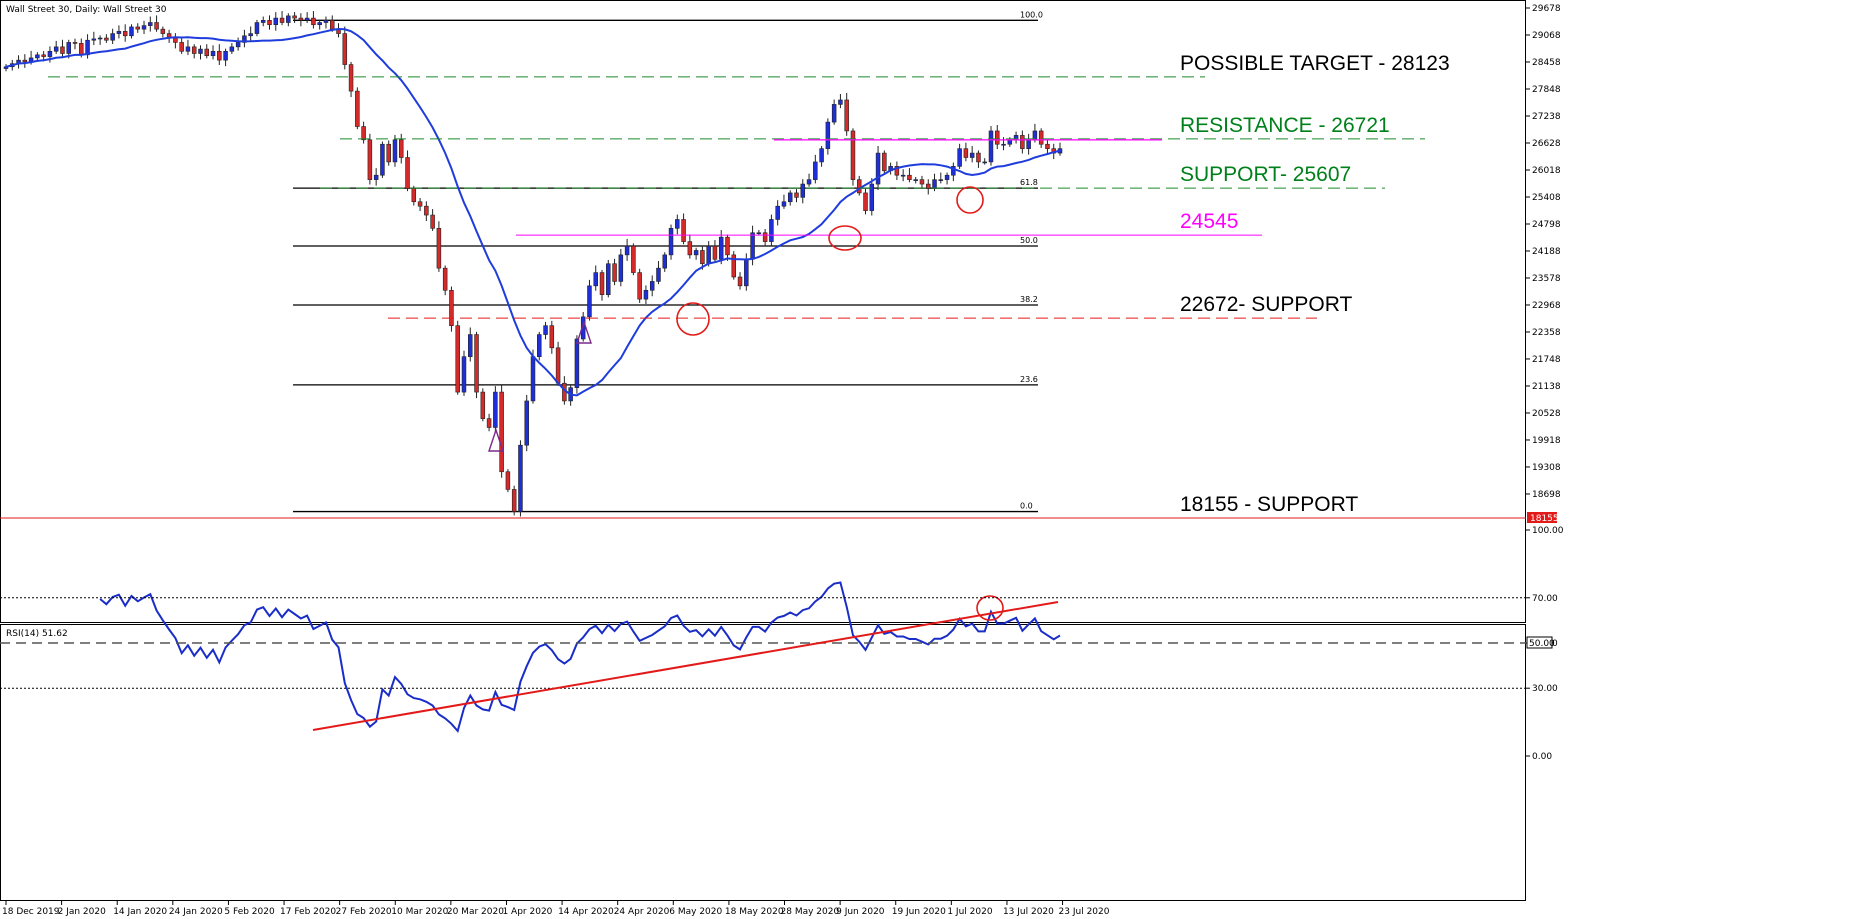 The height and width of the screenshot is (919, 1852). Describe the element at coordinates (419, 912) in the screenshot. I see `date-tick-label: 10 Mar 2020` at that location.